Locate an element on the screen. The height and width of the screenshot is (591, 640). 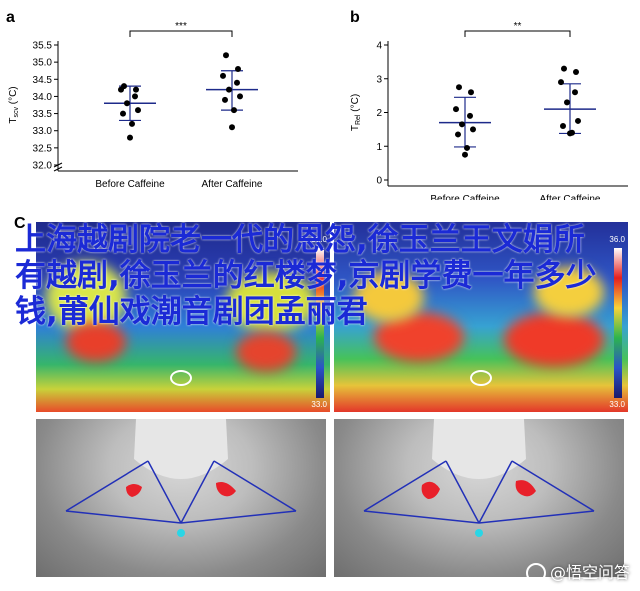
significance-label: ** is located at coordinates (518, 26).